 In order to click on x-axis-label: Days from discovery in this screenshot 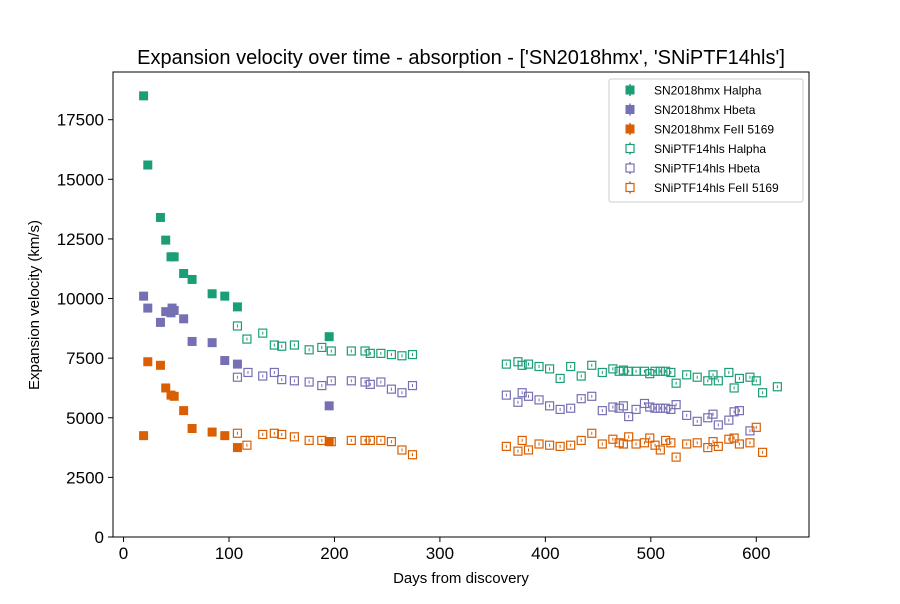, I will do `click(461, 578)`.